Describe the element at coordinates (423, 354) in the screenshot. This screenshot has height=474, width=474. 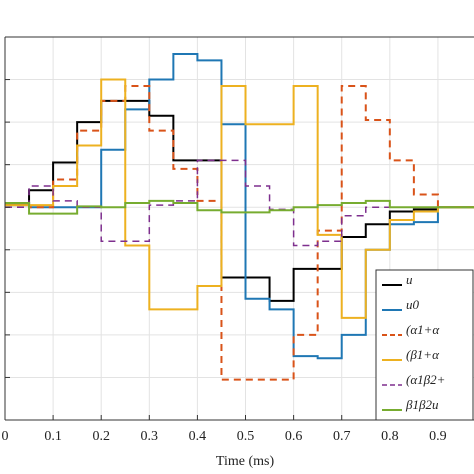
I see `legend-label: (β1+α` at that location.